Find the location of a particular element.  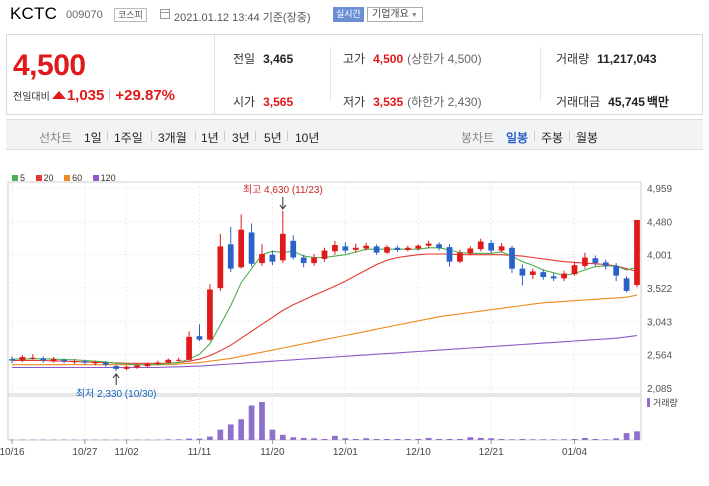

period-10y: 10년 is located at coordinates (307, 138).